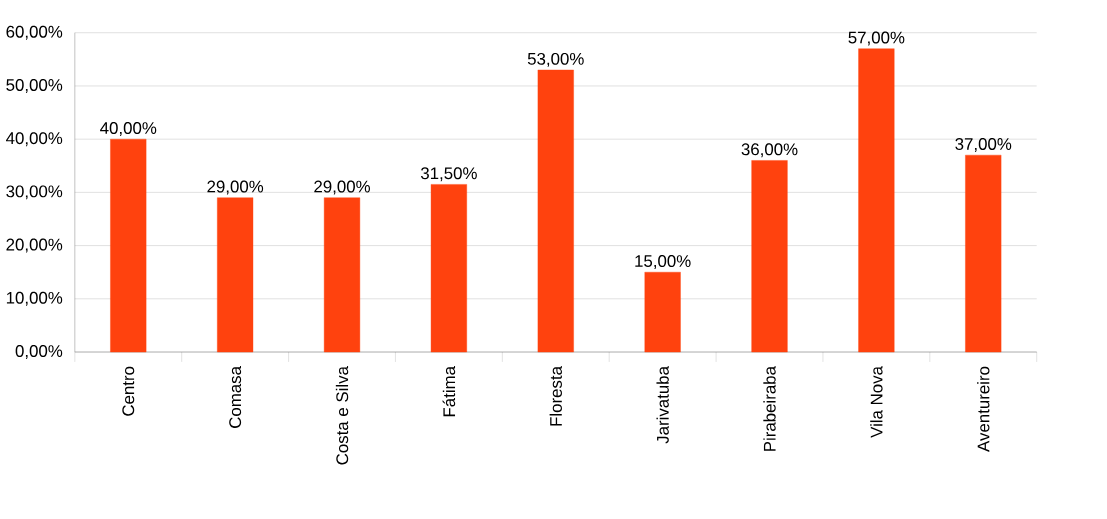 The height and width of the screenshot is (519, 1107). What do you see at coordinates (34, 32) in the screenshot?
I see `y-tick-label: 60,00%` at bounding box center [34, 32].